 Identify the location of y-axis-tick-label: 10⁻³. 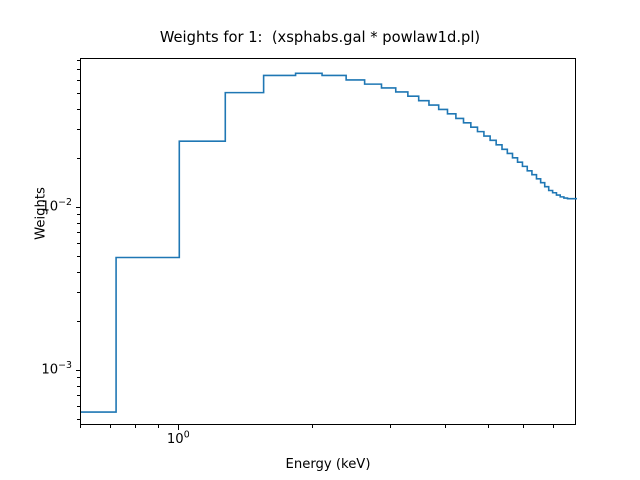
(56, 369).